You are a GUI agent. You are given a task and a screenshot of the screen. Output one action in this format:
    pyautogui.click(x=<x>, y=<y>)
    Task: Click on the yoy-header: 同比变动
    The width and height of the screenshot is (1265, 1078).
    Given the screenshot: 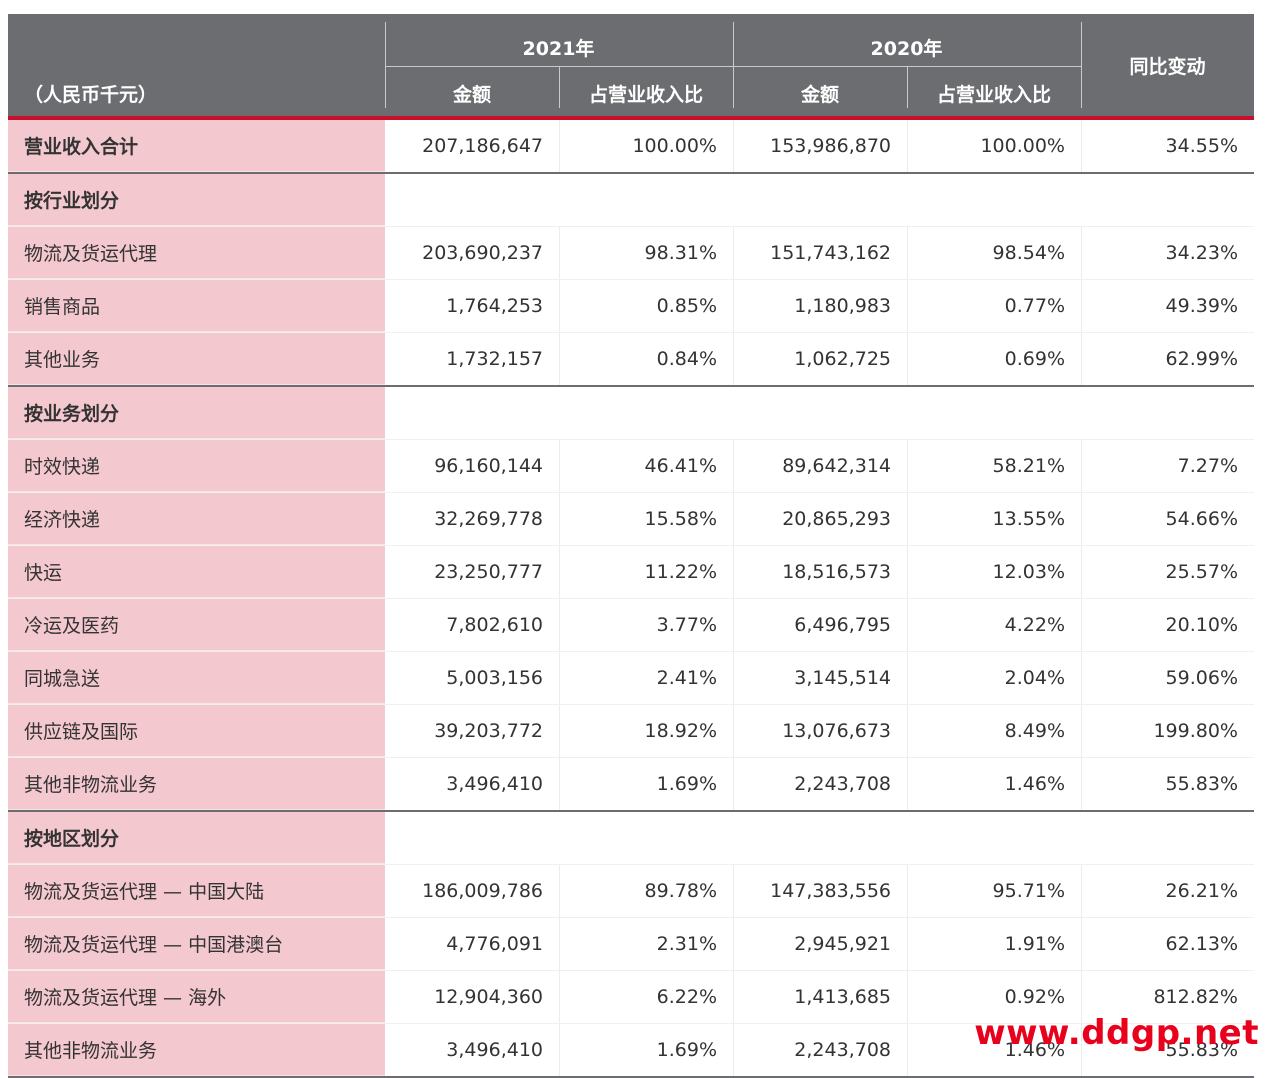 What is the action you would take?
    pyautogui.click(x=1167, y=66)
    